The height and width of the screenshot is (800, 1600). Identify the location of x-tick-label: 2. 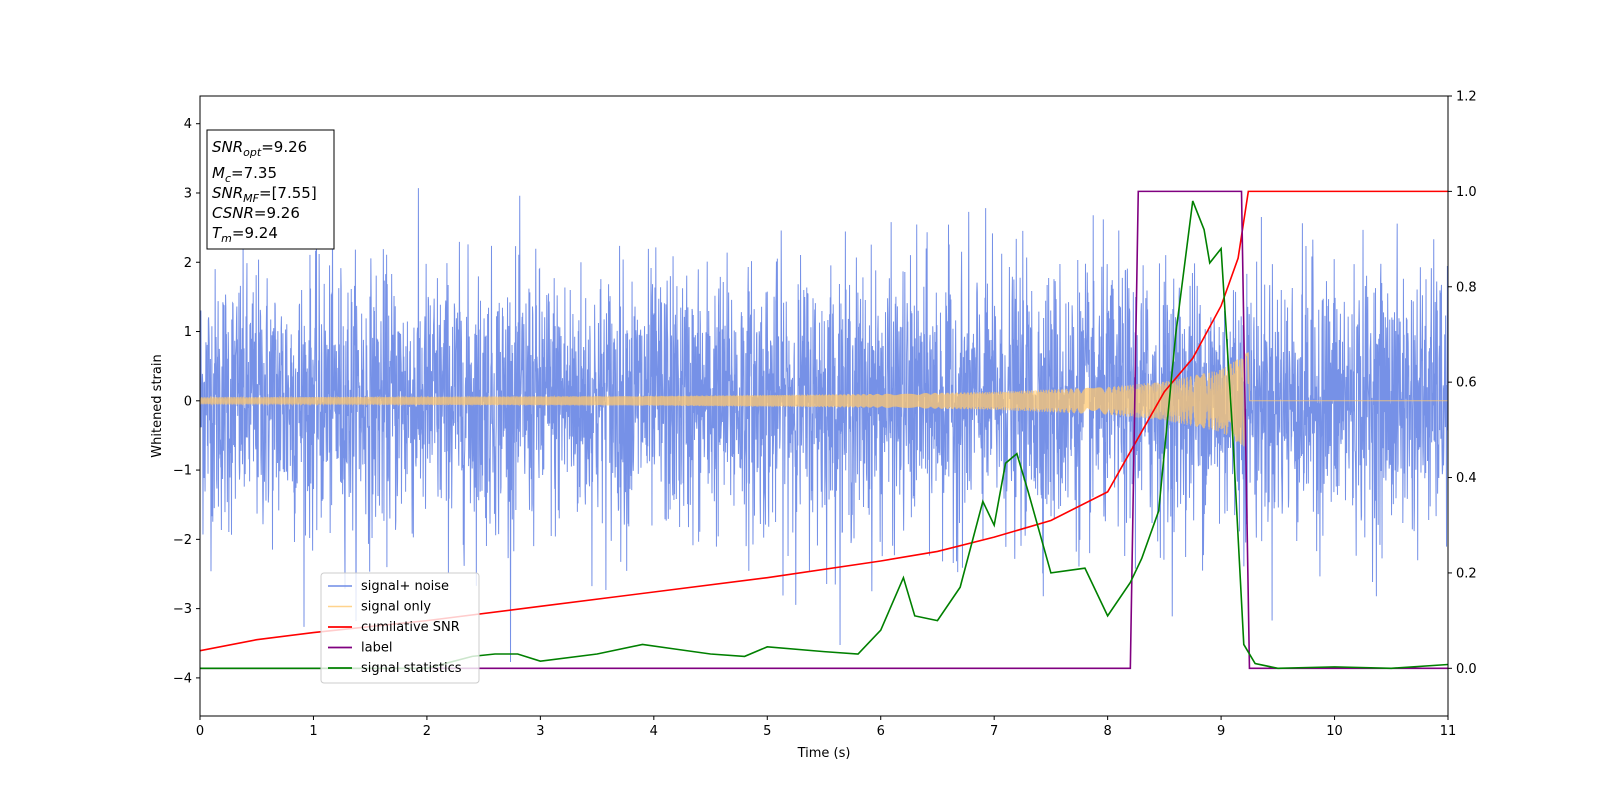
(427, 731).